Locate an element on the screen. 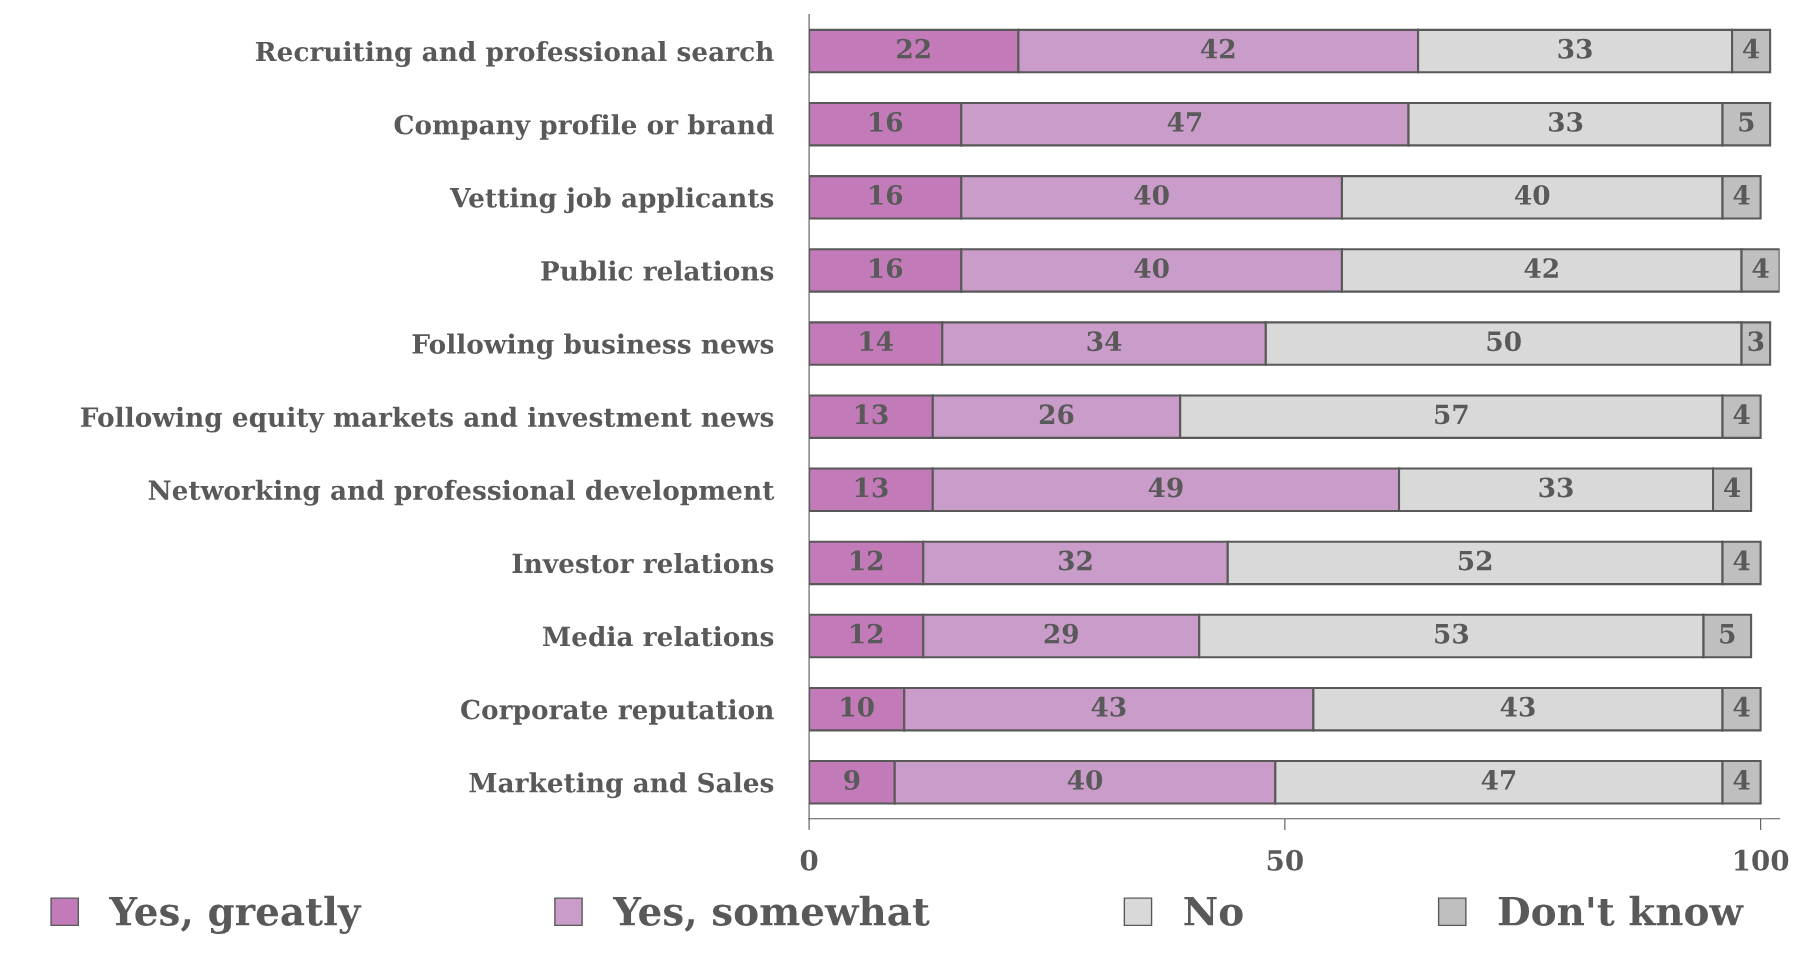  legend-label: Yes, somewhat is located at coordinates (771, 913).